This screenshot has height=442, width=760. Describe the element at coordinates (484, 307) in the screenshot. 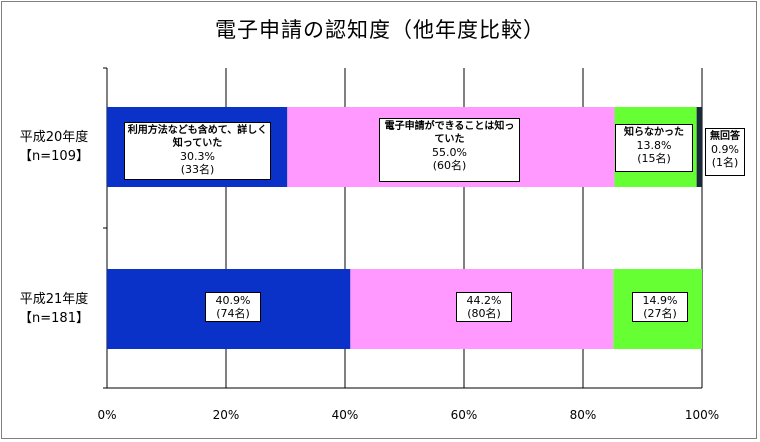

I see `data-label: 44.2% (80名)` at that location.